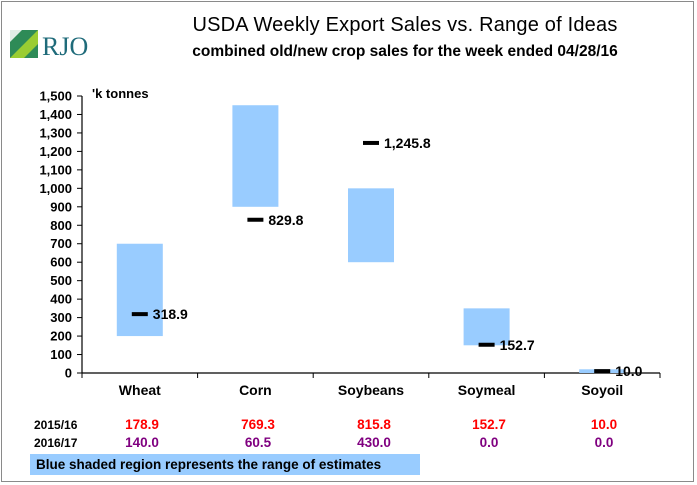 This screenshot has height=485, width=697. What do you see at coordinates (258, 424) in the screenshot?
I see `cell-2015-16-corn: 769.3` at bounding box center [258, 424].